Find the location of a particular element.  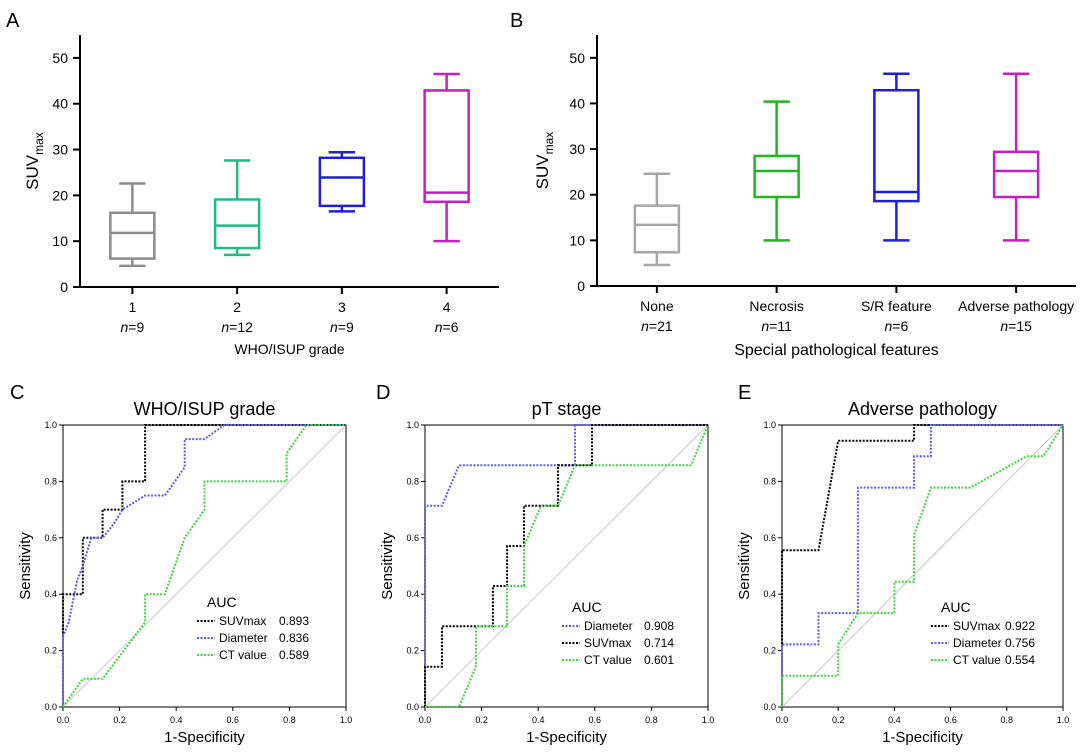

panel-label-e: E is located at coordinates (744, 393).